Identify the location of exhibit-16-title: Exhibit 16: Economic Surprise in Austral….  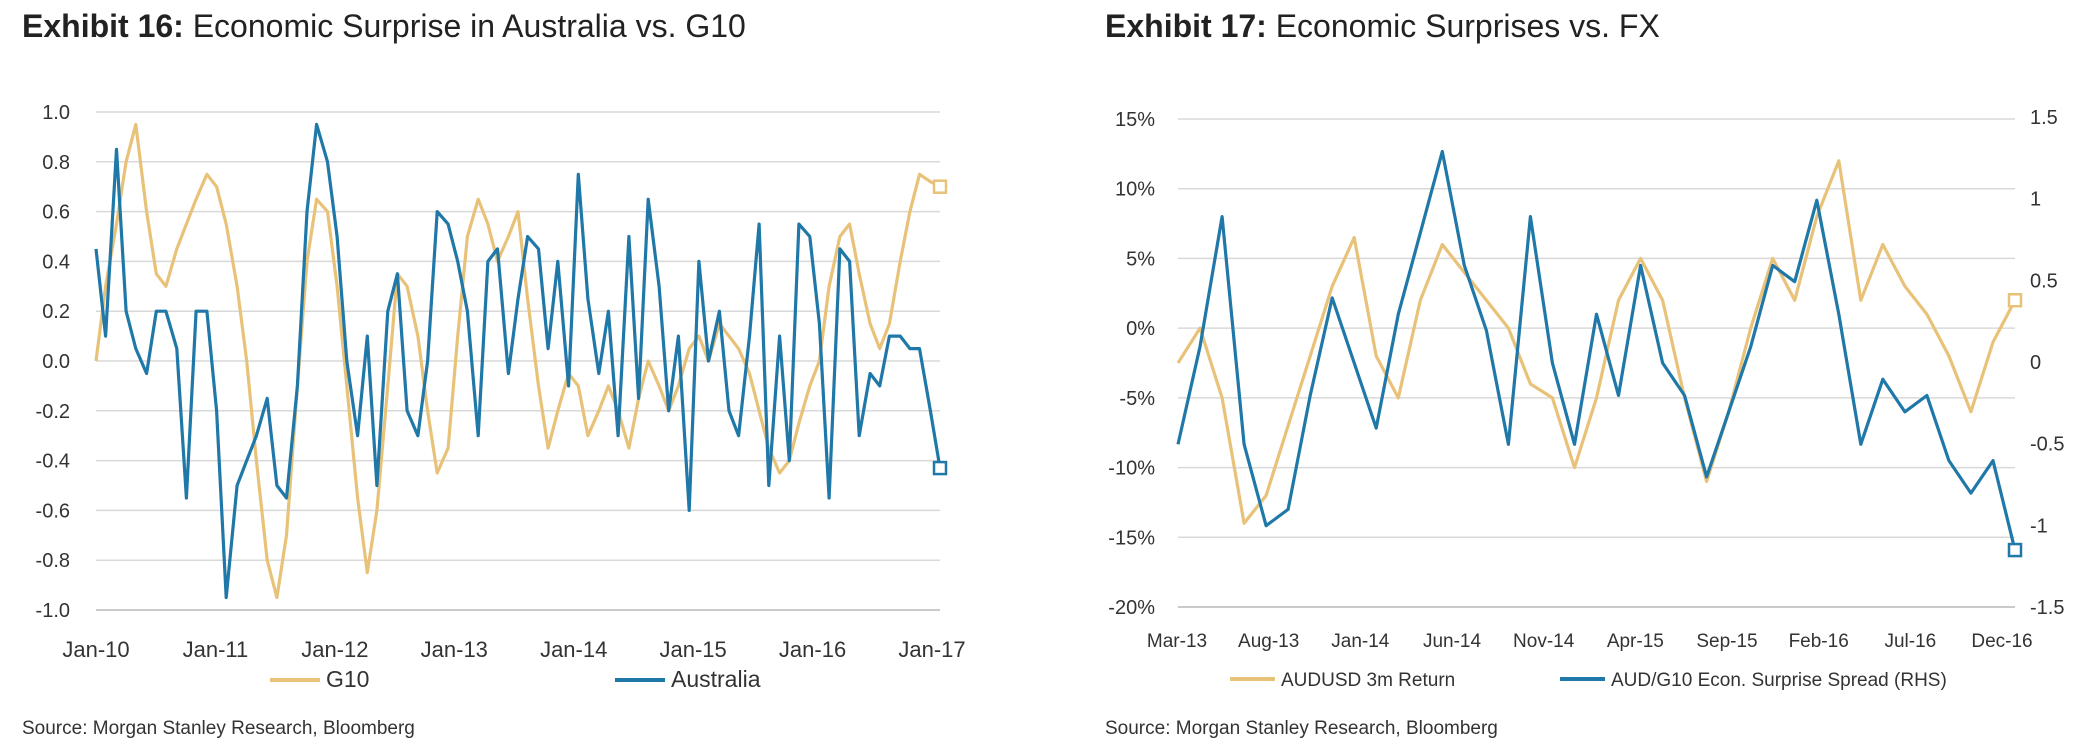
(384, 26).